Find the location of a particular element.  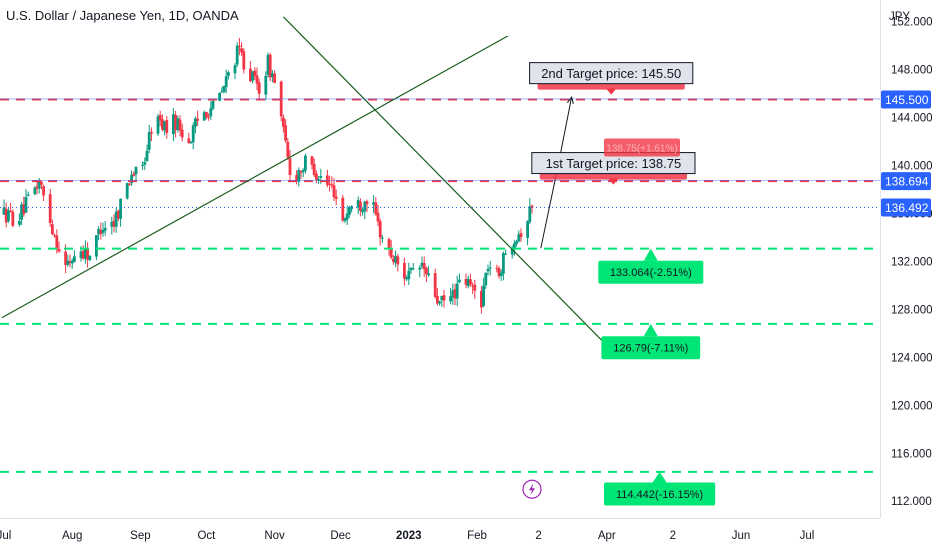

support-label-2-text: 126.79(-7.11%) is located at coordinates (650, 349).